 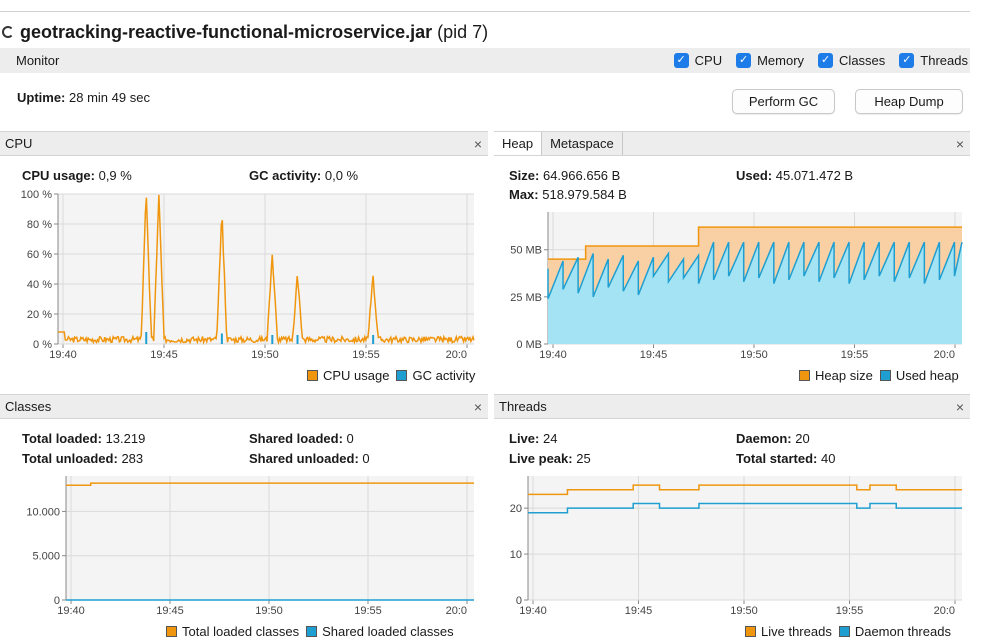 I want to click on threads-legend: Live threads Daemon threads, so click(x=844, y=631).